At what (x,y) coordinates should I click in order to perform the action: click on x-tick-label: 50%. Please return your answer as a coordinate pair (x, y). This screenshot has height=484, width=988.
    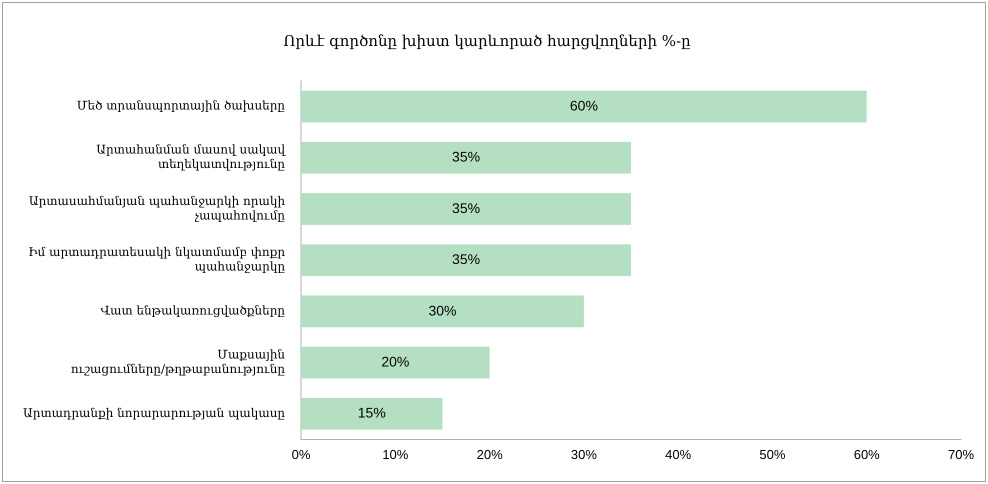
    Looking at the image, I should click on (772, 454).